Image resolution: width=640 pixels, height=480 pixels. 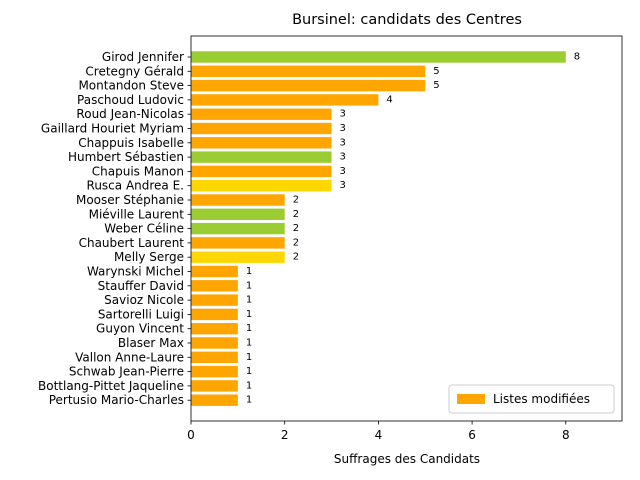 What do you see at coordinates (151, 343) in the screenshot?
I see `category-label: Blaser Max` at bounding box center [151, 343].